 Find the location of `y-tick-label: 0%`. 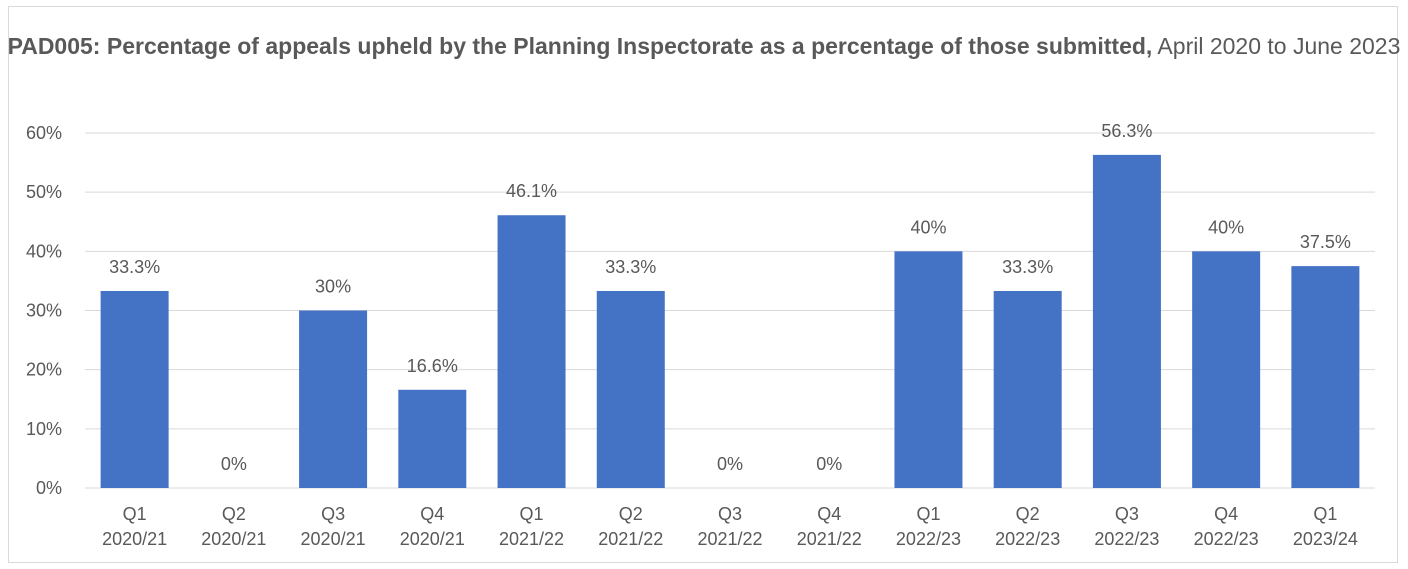

y-tick-label: 0% is located at coordinates (49, 488).